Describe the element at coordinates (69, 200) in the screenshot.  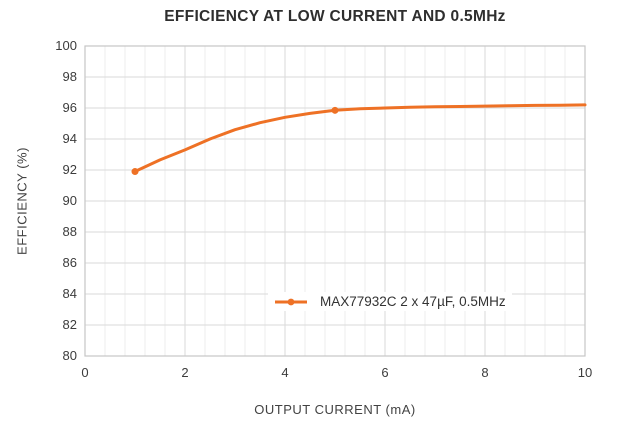
I see `y-tick-label: 90` at that location.